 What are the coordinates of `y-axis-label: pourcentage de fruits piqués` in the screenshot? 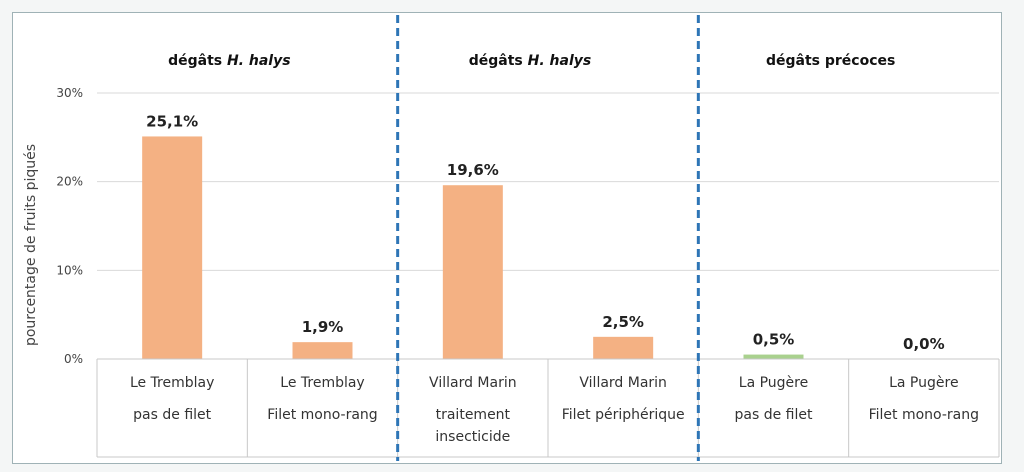 It's located at (31, 245).